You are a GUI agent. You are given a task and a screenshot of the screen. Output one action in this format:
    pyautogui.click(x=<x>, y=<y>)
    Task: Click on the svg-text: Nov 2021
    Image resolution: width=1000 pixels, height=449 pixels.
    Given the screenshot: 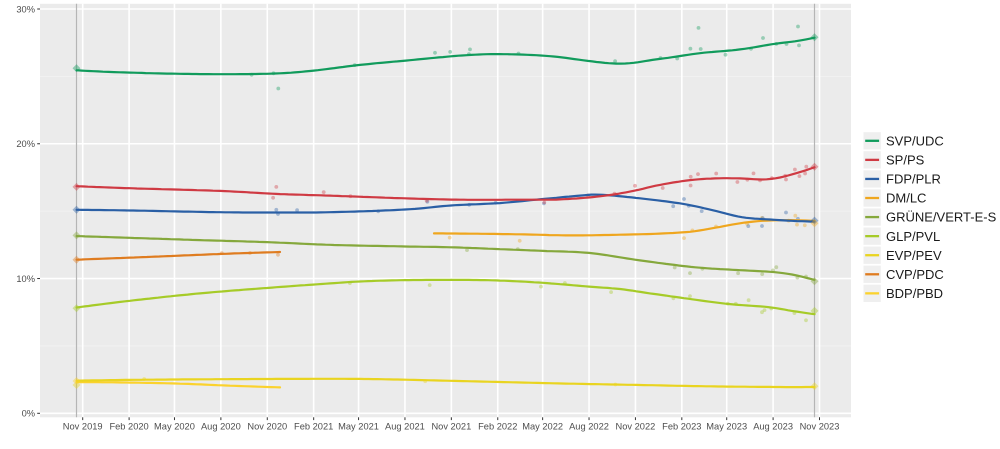 What is the action you would take?
    pyautogui.click(x=451, y=427)
    